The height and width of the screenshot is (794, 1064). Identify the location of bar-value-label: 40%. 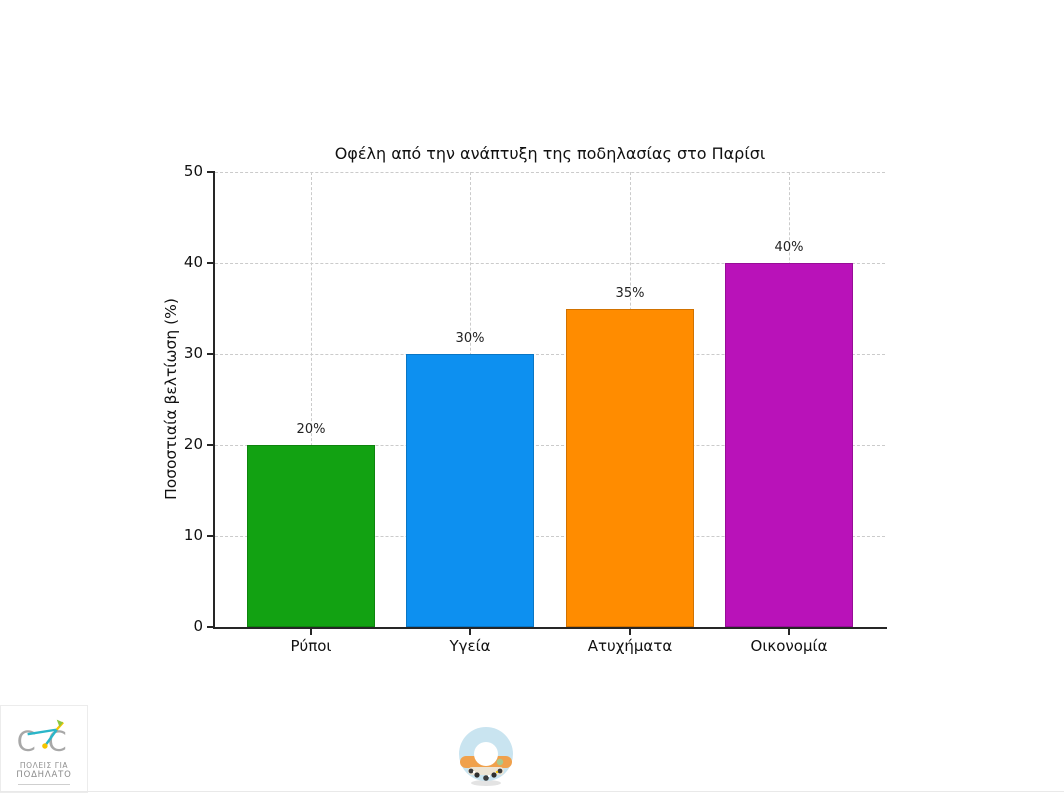
(789, 247).